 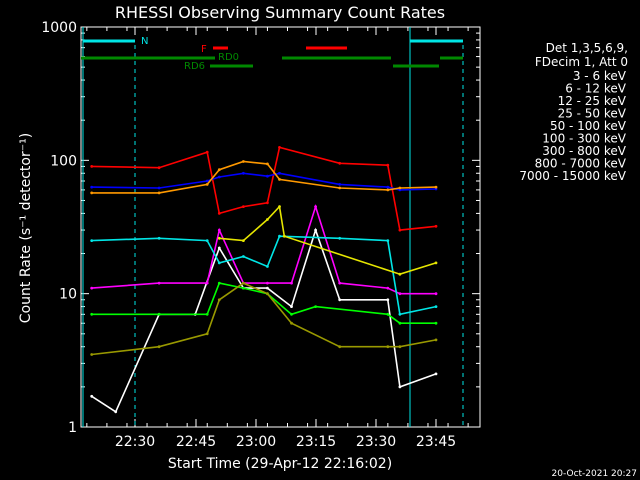 I want to click on timestamp: 20-Oct-2021 20:27, so click(x=594, y=474).